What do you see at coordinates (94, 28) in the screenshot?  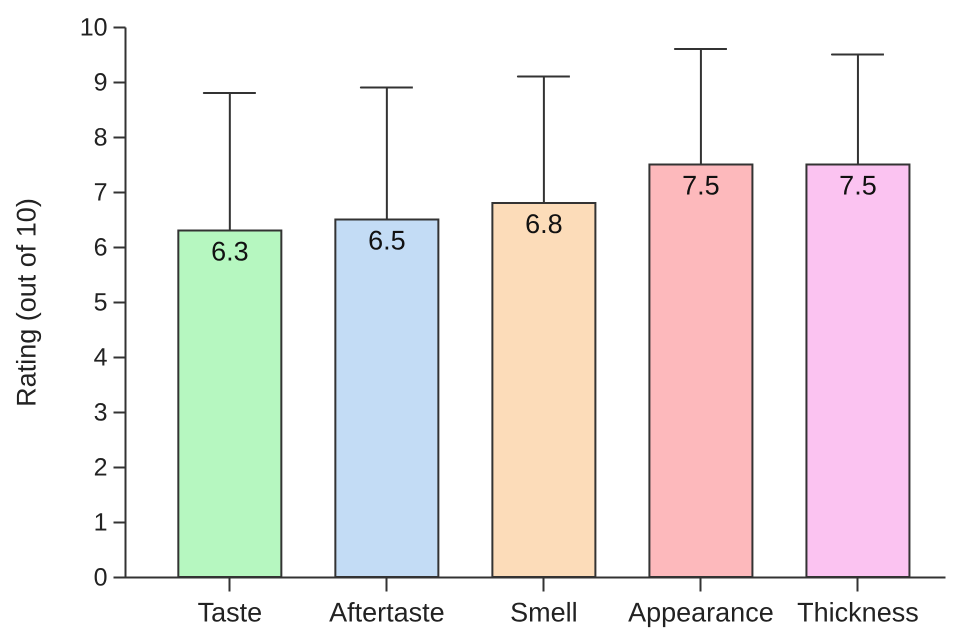 I see `y-tick-label: 10` at bounding box center [94, 28].